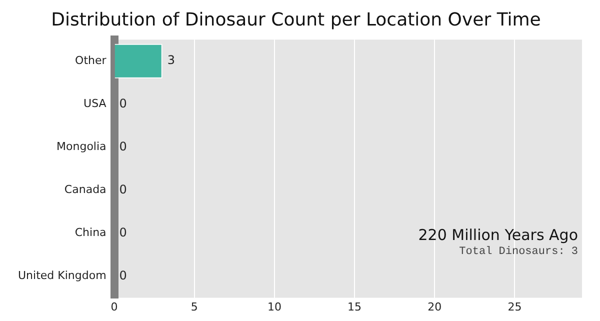 The width and height of the screenshot is (600, 321). I want to click on y-tick-label: Mongolia, so click(81, 147).